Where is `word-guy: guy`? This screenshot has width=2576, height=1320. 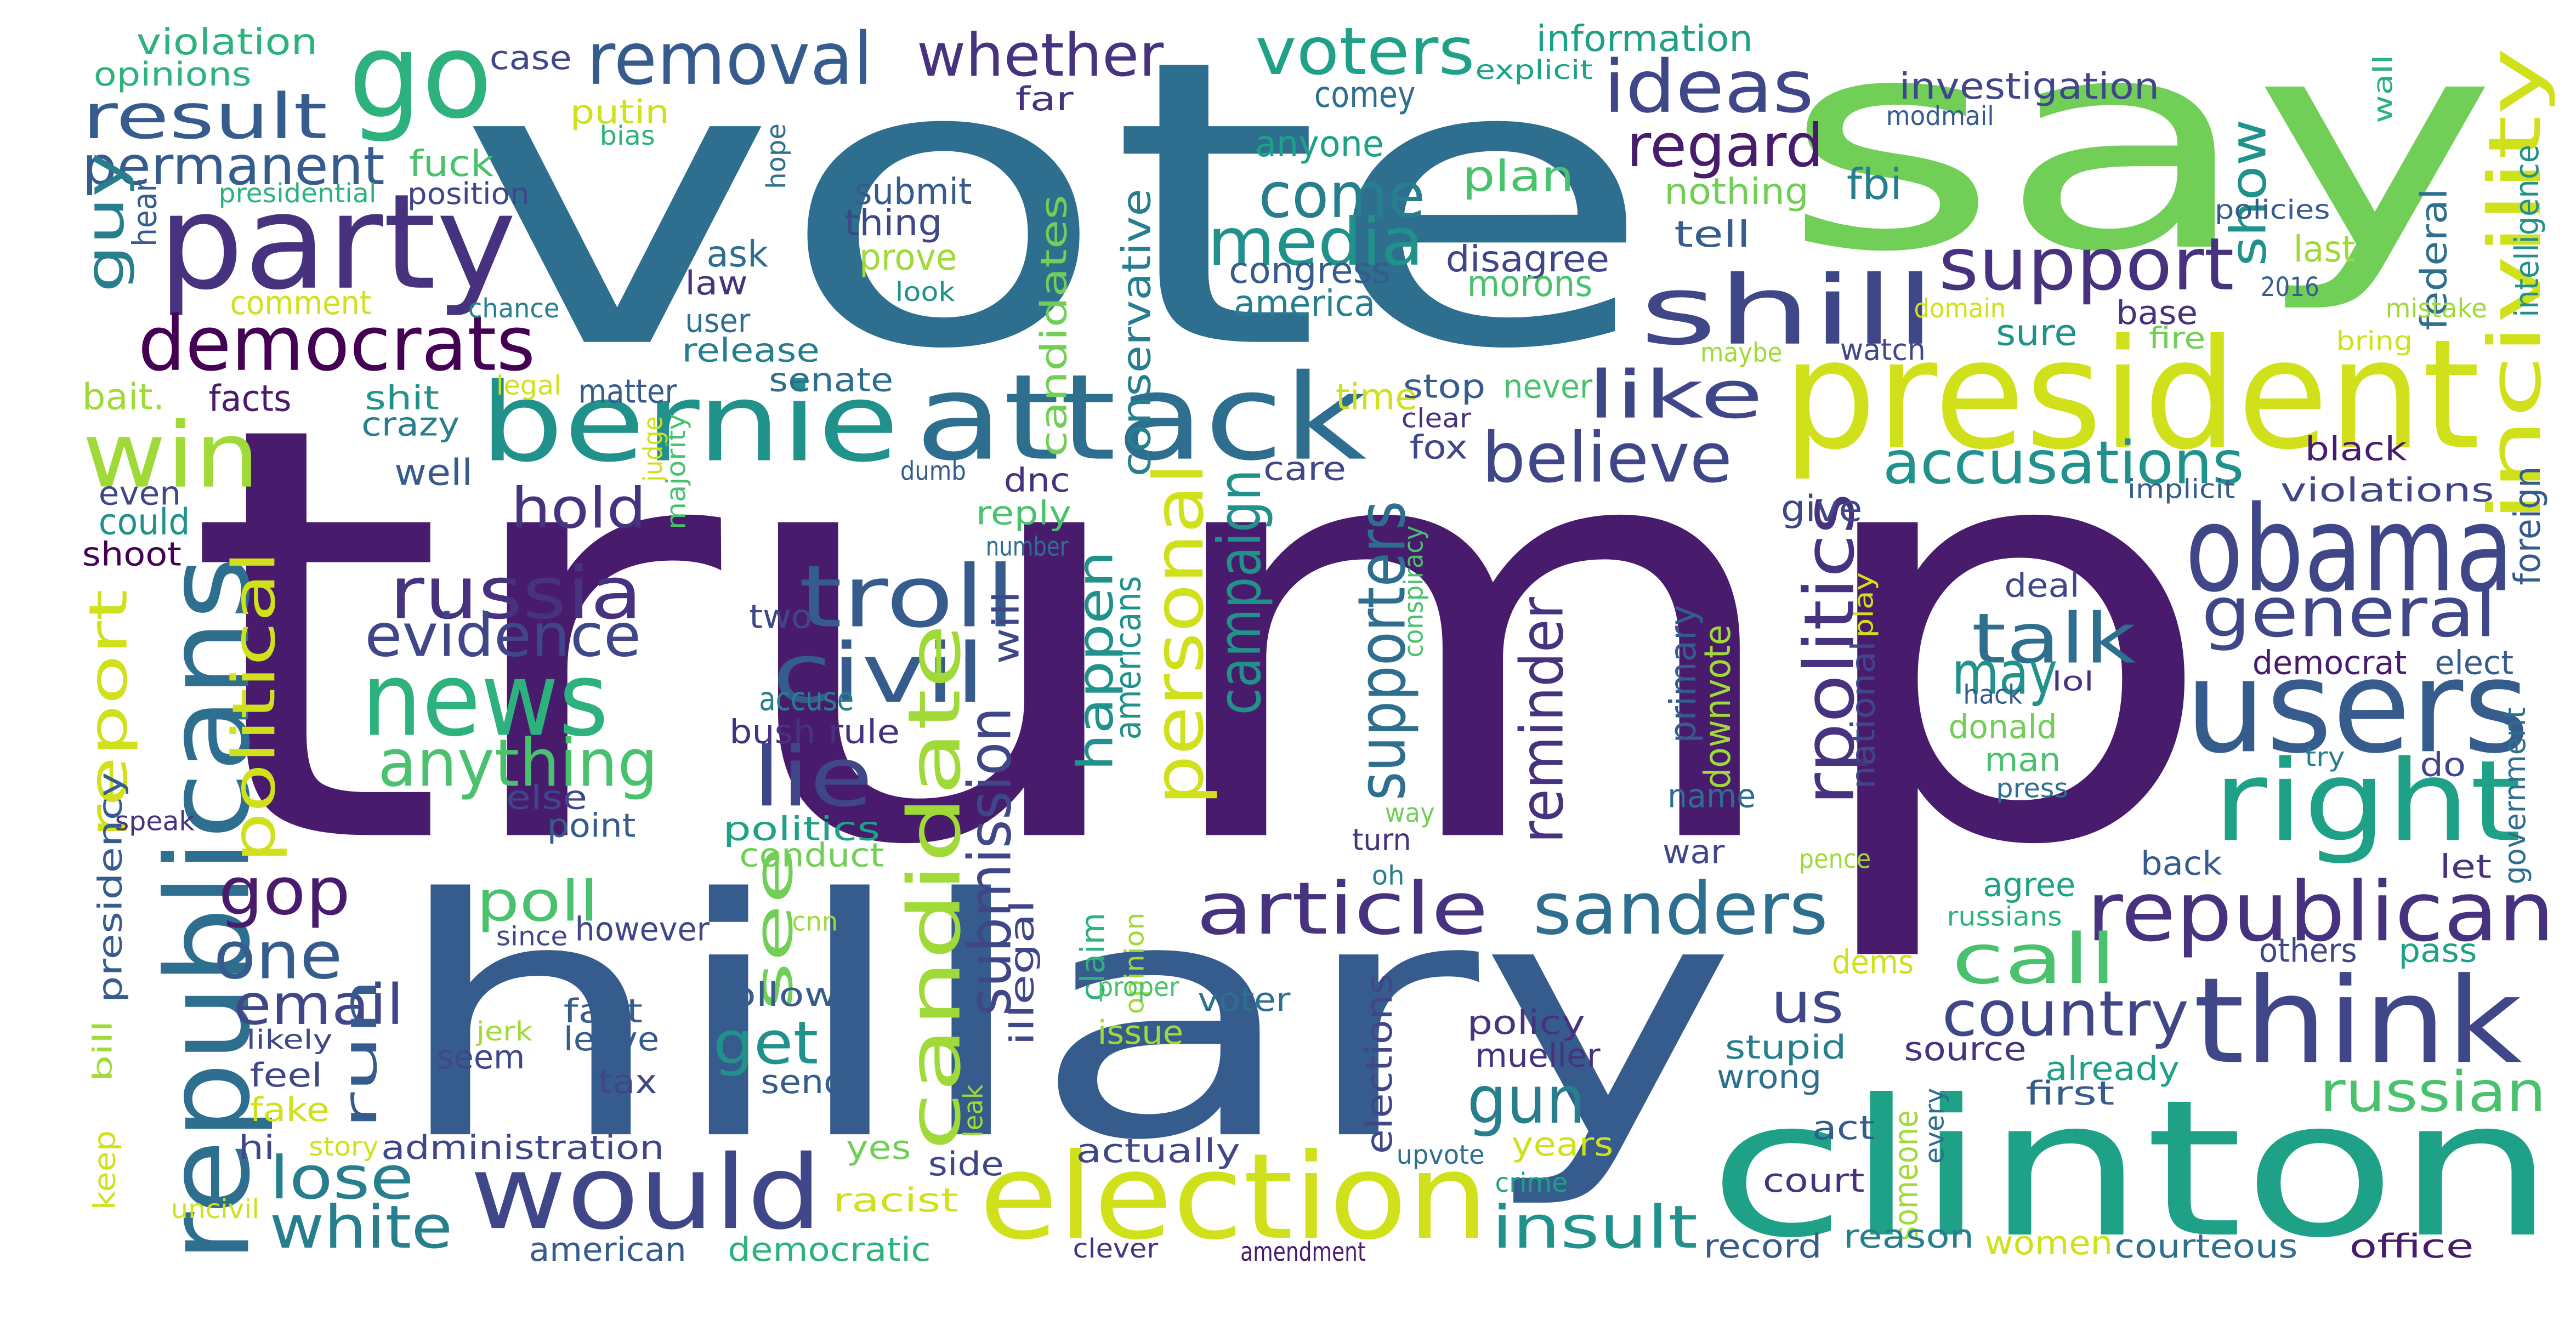
word-guy: guy is located at coordinates (105, 222).